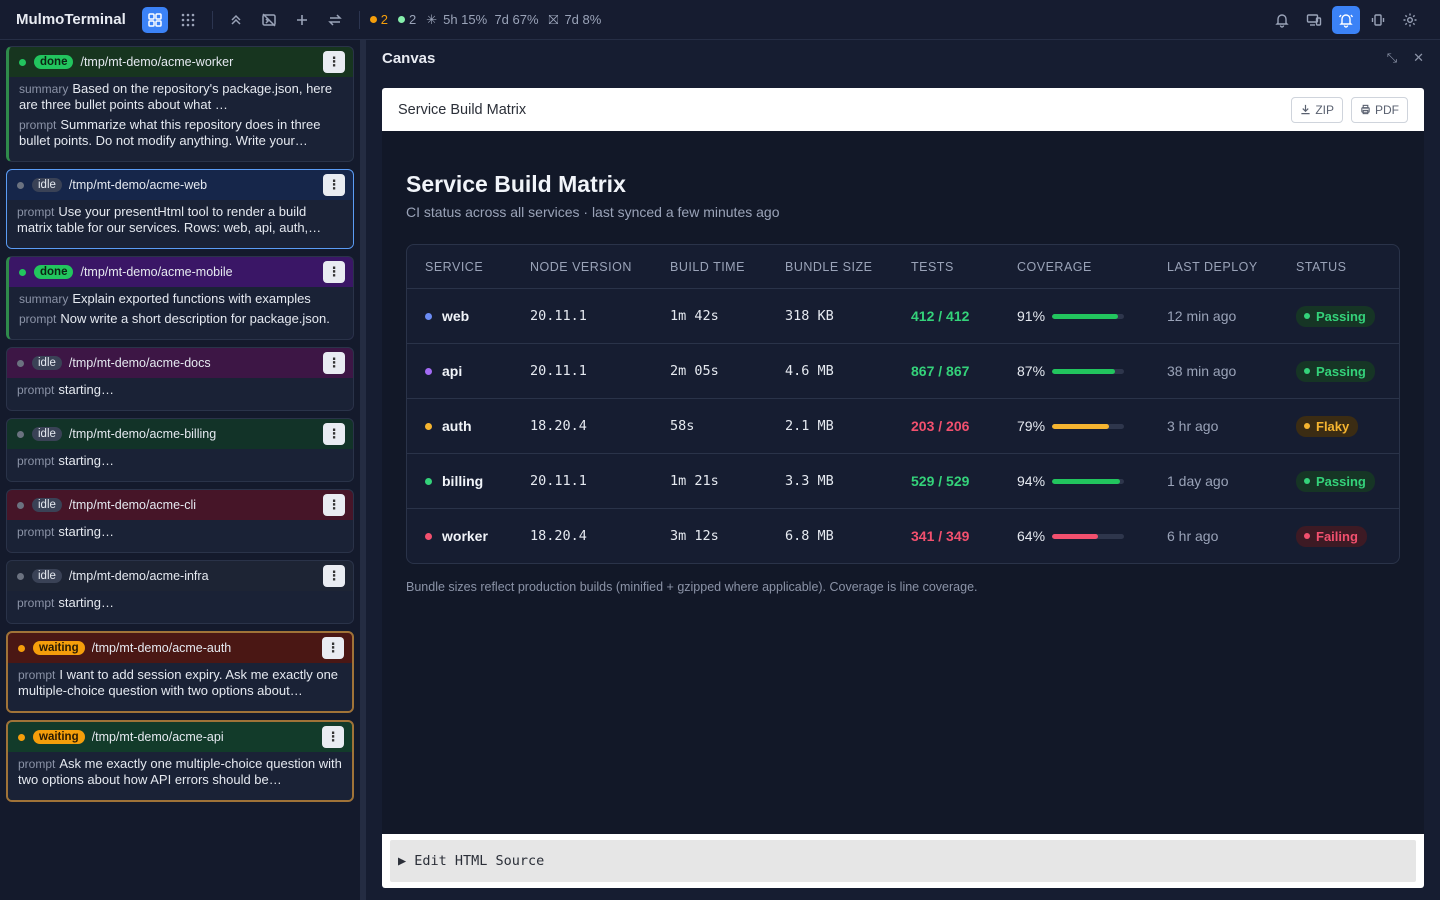 This screenshot has height=900, width=1440. I want to click on service-dot-icon, so click(428, 371).